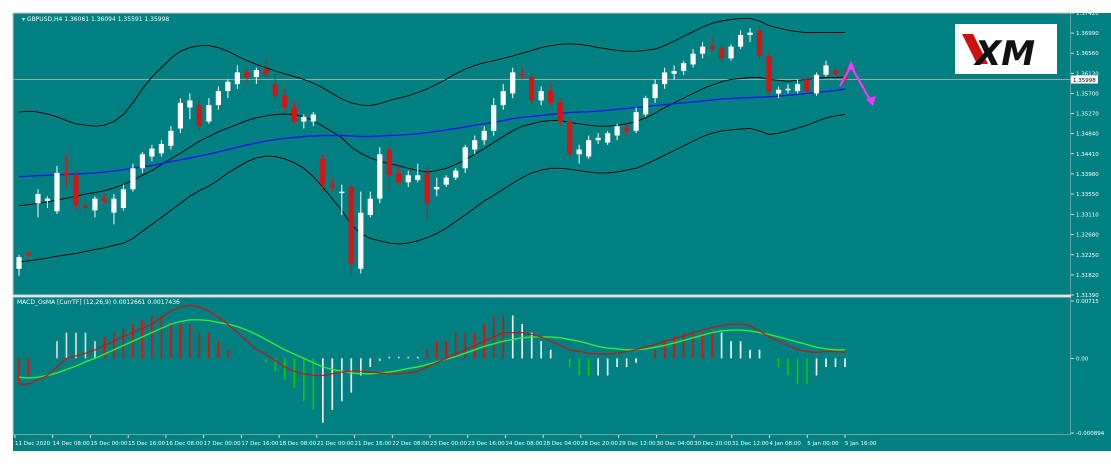  What do you see at coordinates (297, 444) in the screenshot?
I see `time-tick-label: 18 Dec 08:00` at bounding box center [297, 444].